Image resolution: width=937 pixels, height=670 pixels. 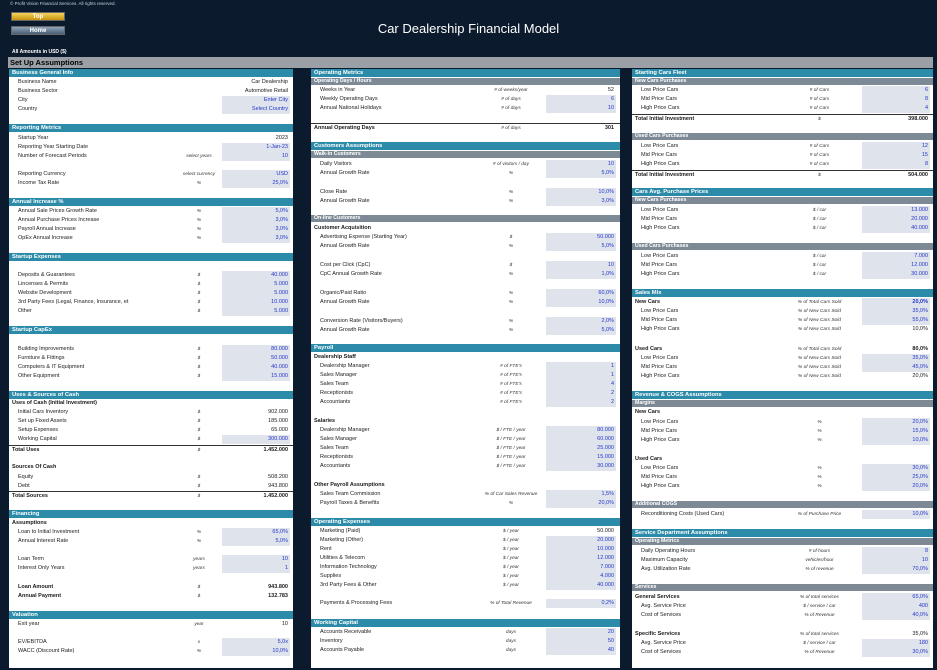 I want to click on top-button: Top, so click(x=38, y=16).